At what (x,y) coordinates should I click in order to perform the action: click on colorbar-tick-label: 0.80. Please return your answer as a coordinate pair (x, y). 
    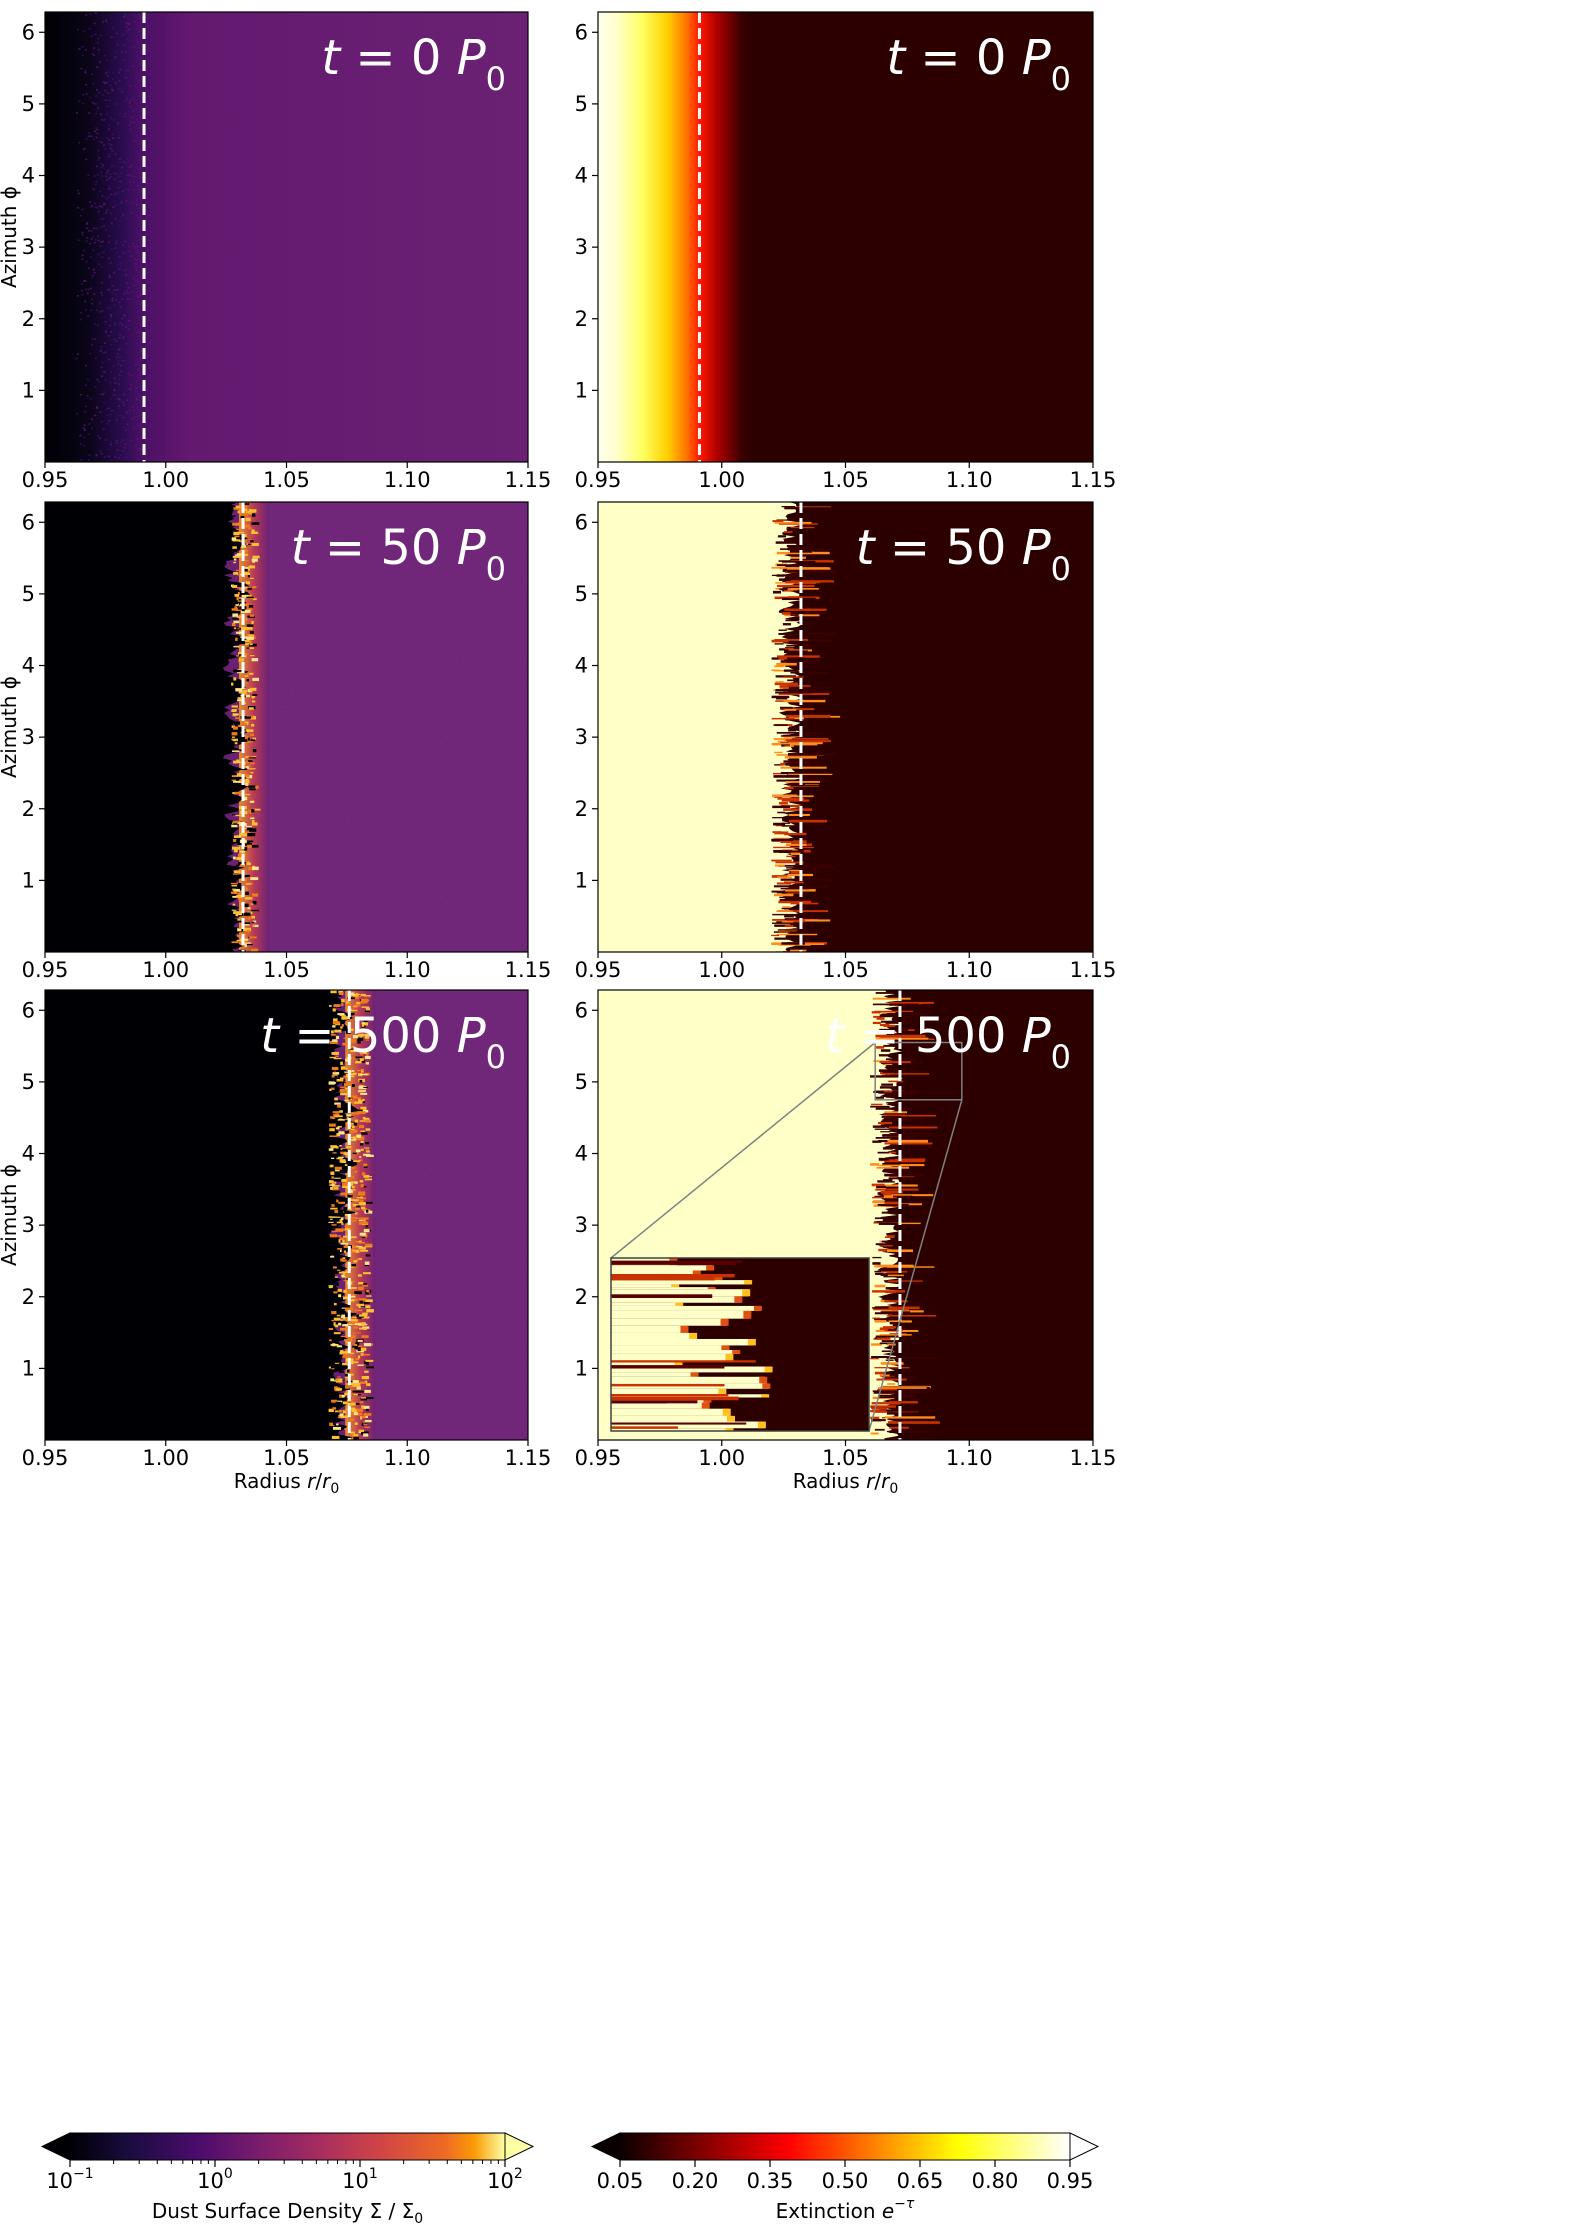
    Looking at the image, I should click on (995, 2181).